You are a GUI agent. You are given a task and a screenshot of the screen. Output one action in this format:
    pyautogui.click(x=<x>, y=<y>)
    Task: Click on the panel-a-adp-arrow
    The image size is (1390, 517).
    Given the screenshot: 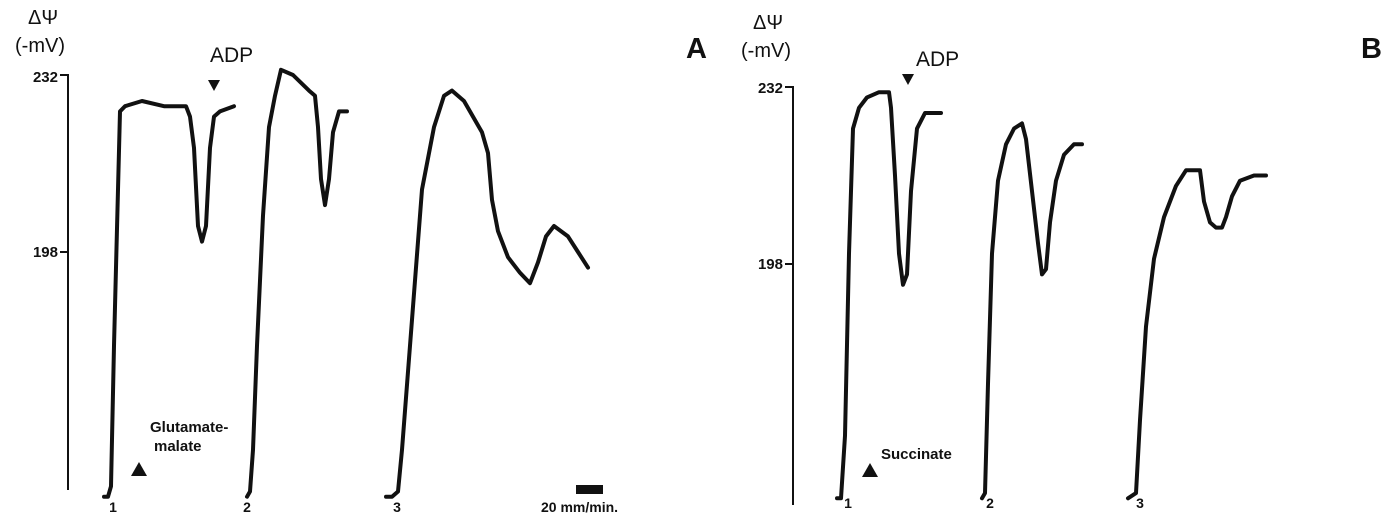 What is the action you would take?
    pyautogui.click(x=214, y=85)
    